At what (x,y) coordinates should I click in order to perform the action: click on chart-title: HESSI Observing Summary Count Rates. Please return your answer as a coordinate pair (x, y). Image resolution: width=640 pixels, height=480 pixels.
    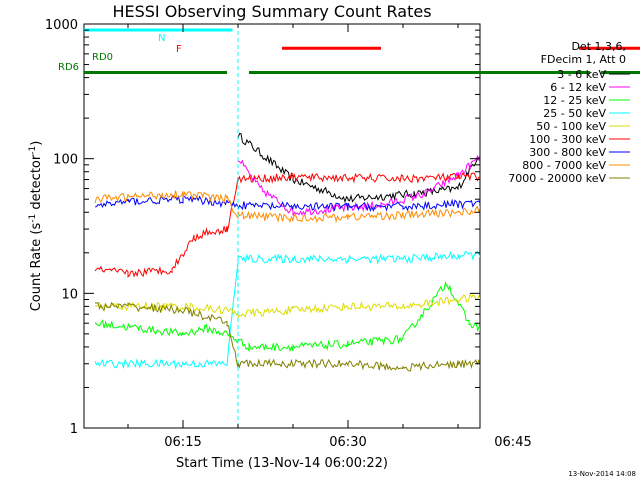
    Looking at the image, I should click on (271, 11).